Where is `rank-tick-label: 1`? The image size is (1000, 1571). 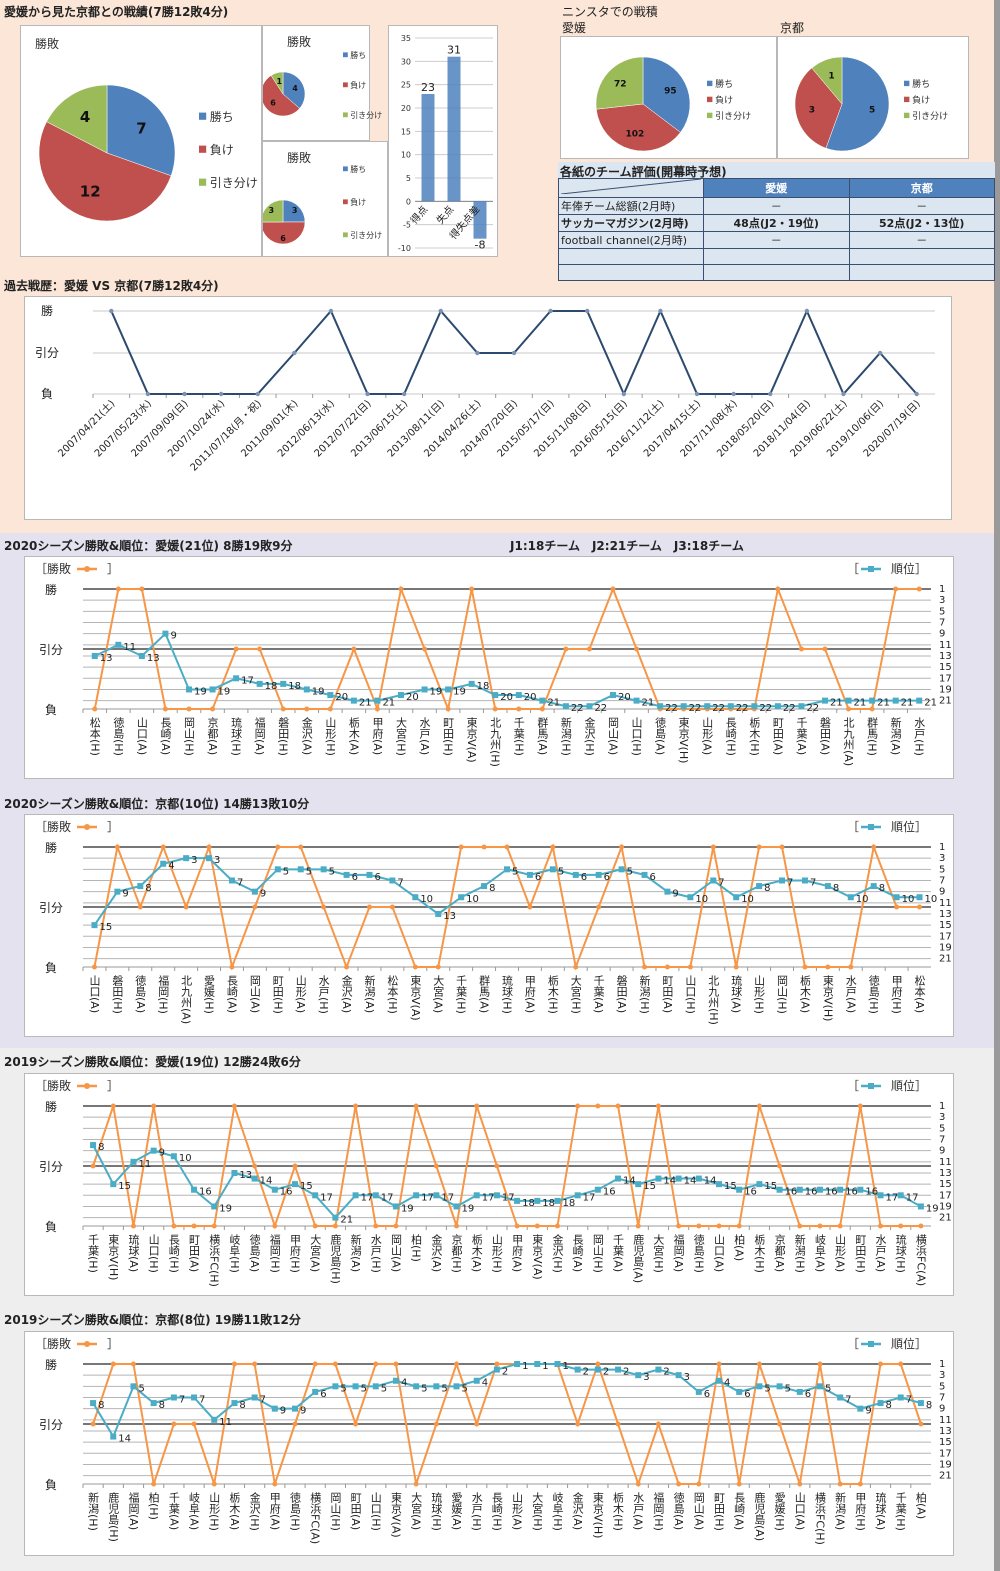
rank-tick-label: 1 is located at coordinates (942, 589).